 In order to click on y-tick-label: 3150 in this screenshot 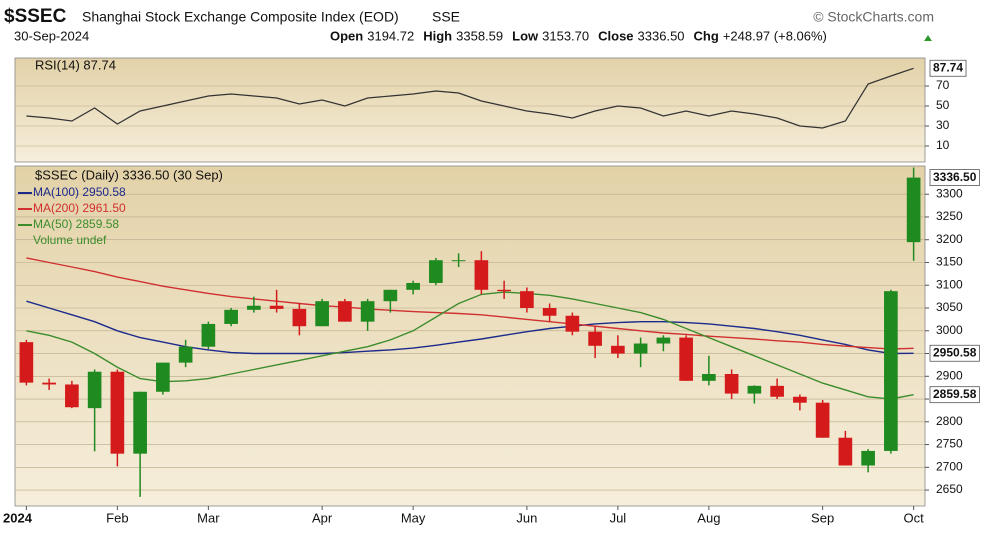, I will do `click(949, 262)`.